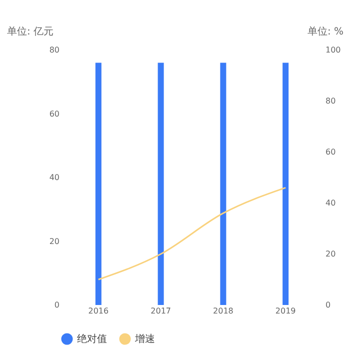 Image resolution: width=350 pixels, height=350 pixels. Describe the element at coordinates (223, 311) in the screenshot. I see `x-tick-label: 2018` at that location.